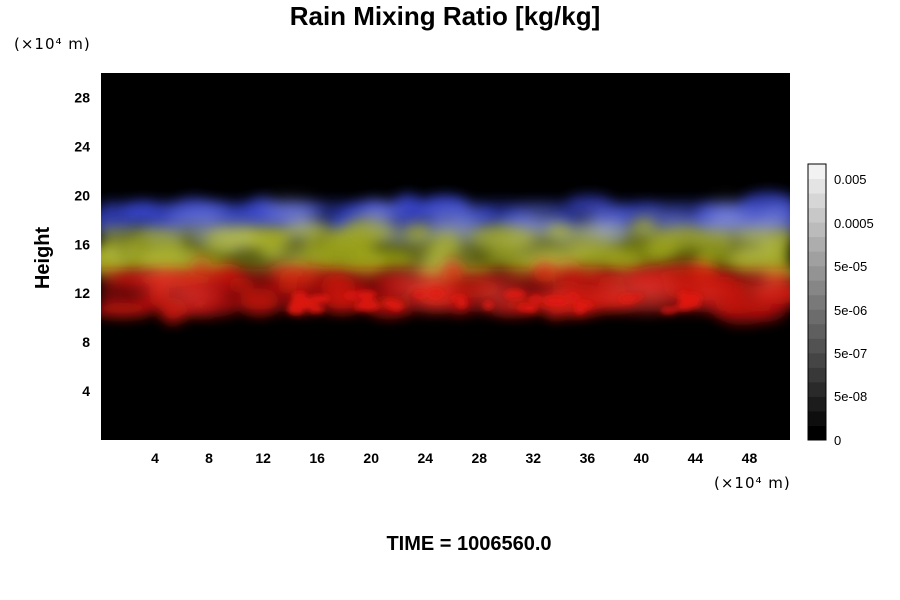 The width and height of the screenshot is (900, 600). Describe the element at coordinates (750, 458) in the screenshot. I see `x-tick-label: 48` at that location.